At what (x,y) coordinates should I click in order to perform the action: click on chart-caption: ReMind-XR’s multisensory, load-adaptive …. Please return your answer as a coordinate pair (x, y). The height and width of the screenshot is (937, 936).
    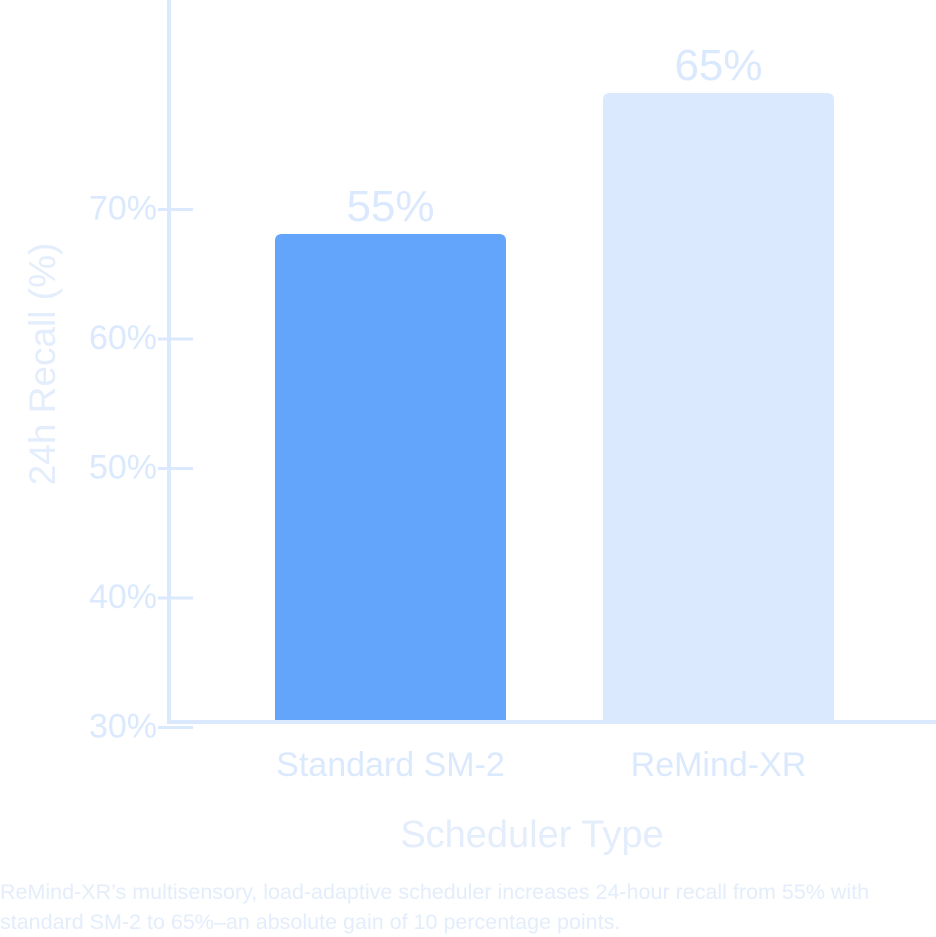
    Looking at the image, I should click on (435, 907).